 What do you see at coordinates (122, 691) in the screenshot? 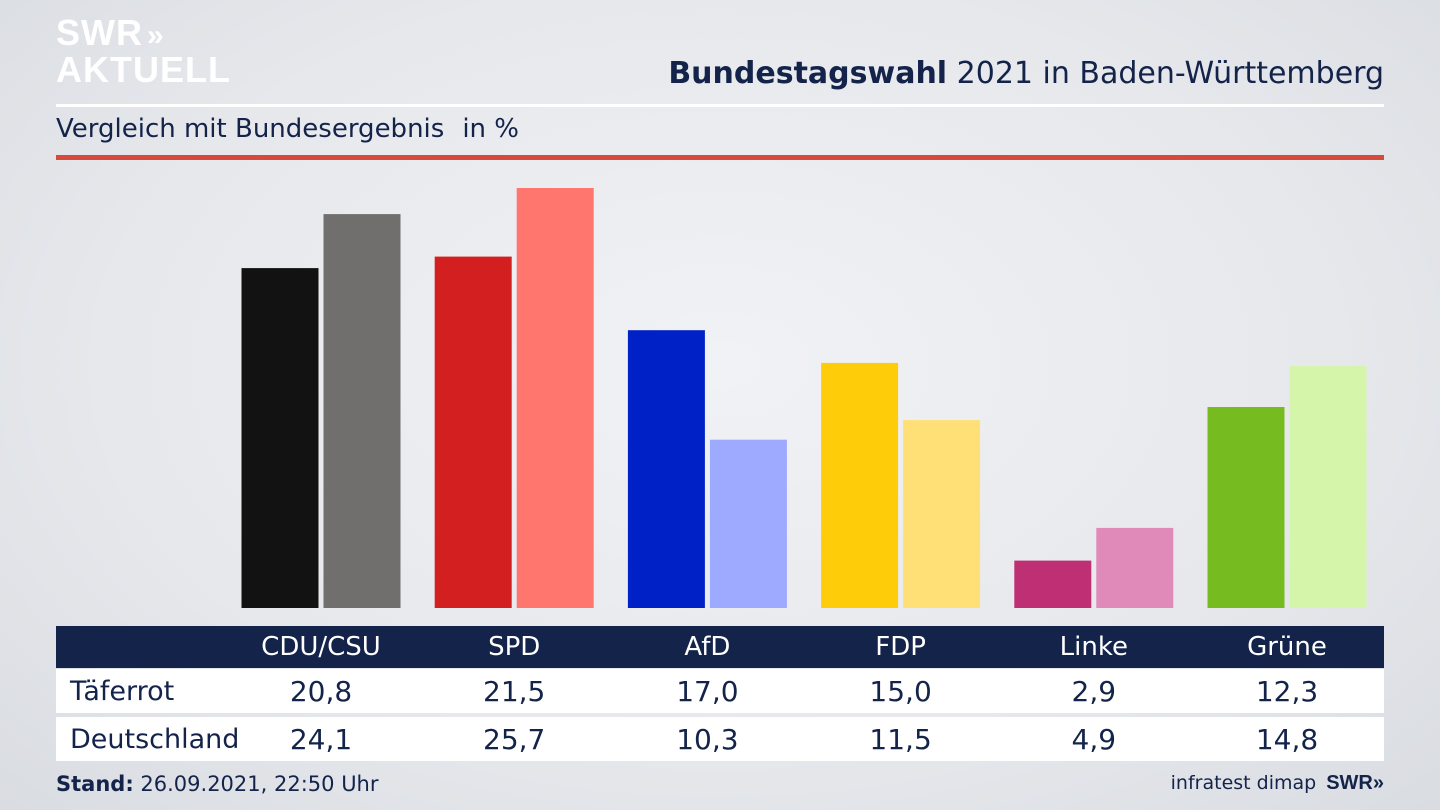
I see `row-label-series-1: Täferrot` at bounding box center [122, 691].